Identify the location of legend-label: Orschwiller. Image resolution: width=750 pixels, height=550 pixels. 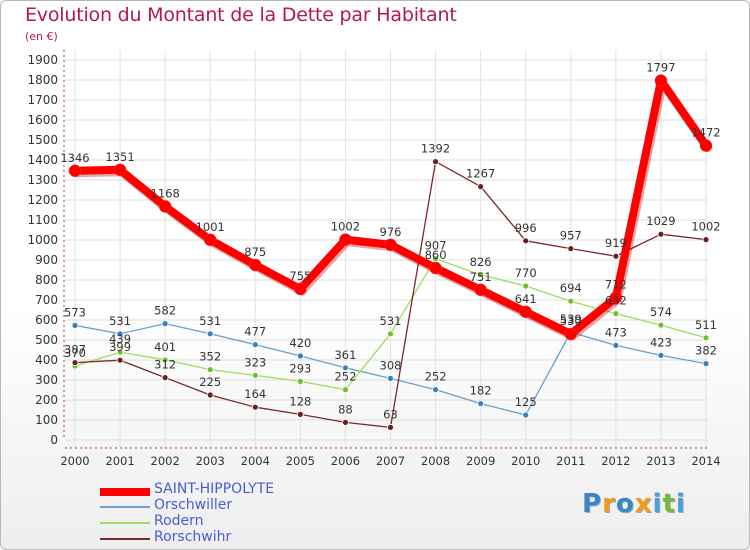
(193, 505).